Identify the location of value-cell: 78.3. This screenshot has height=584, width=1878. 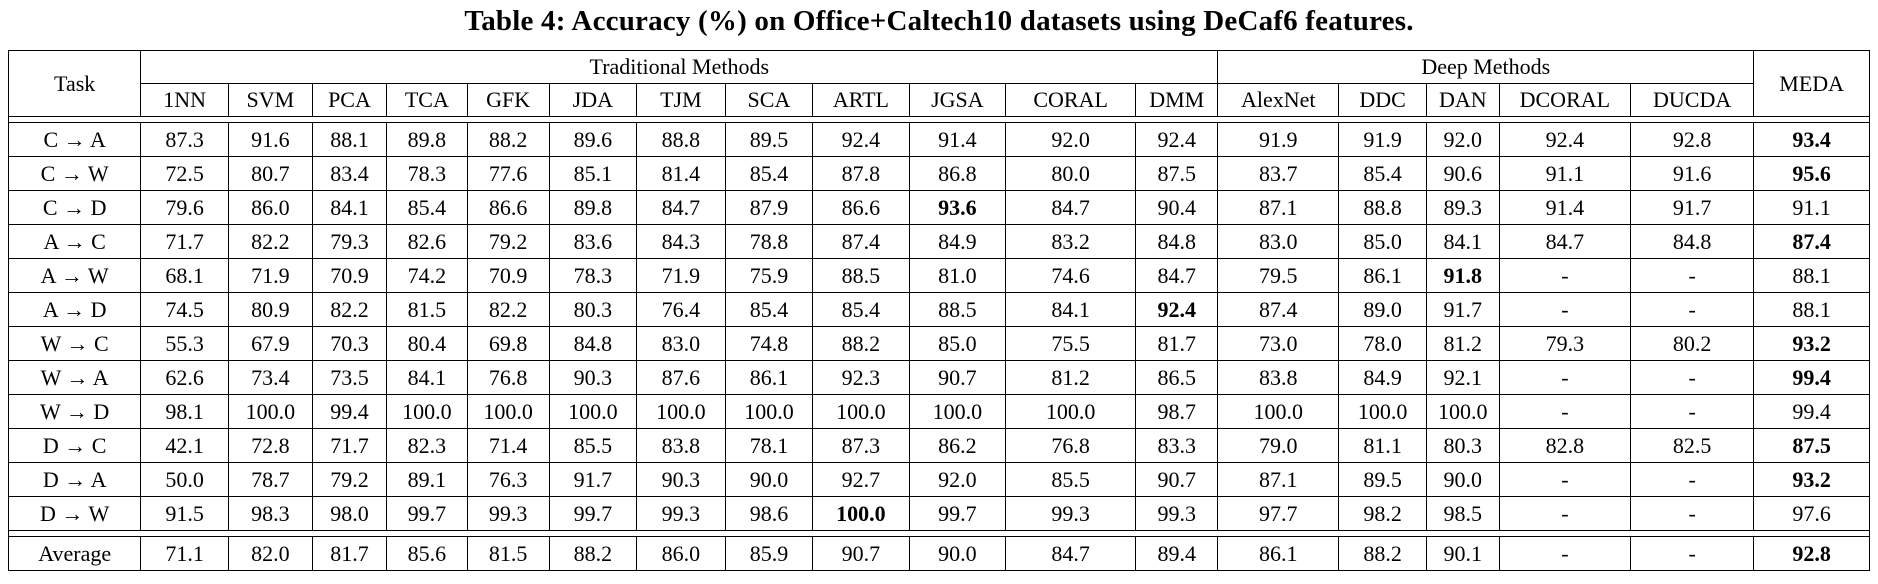
(593, 275).